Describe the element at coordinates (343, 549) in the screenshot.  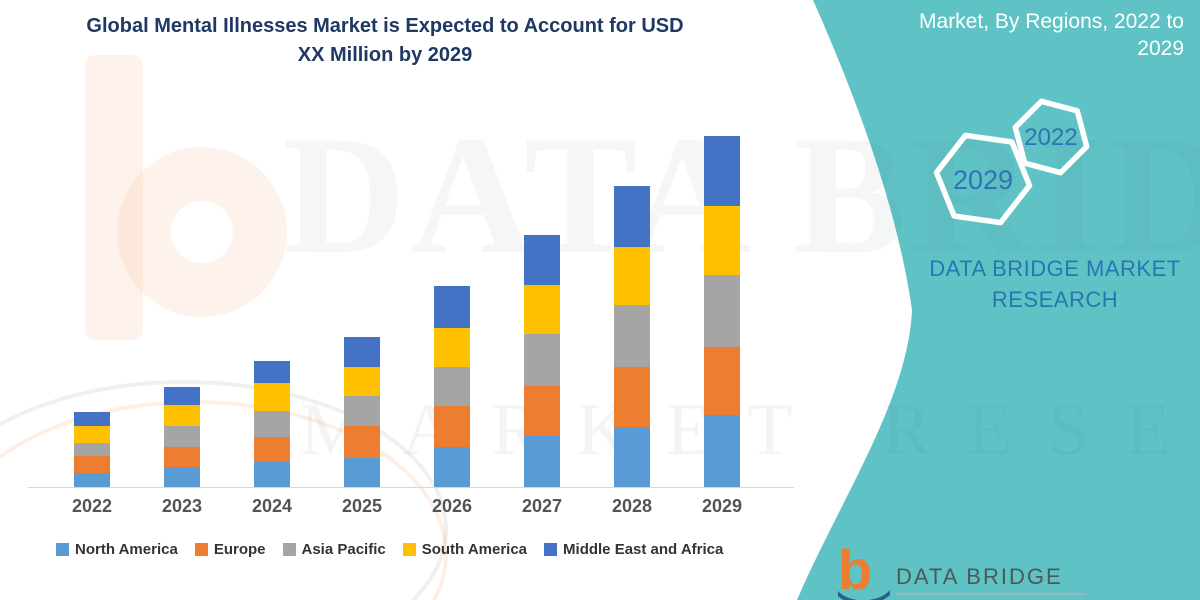
I see `legend-label: Asia Pacific` at that location.